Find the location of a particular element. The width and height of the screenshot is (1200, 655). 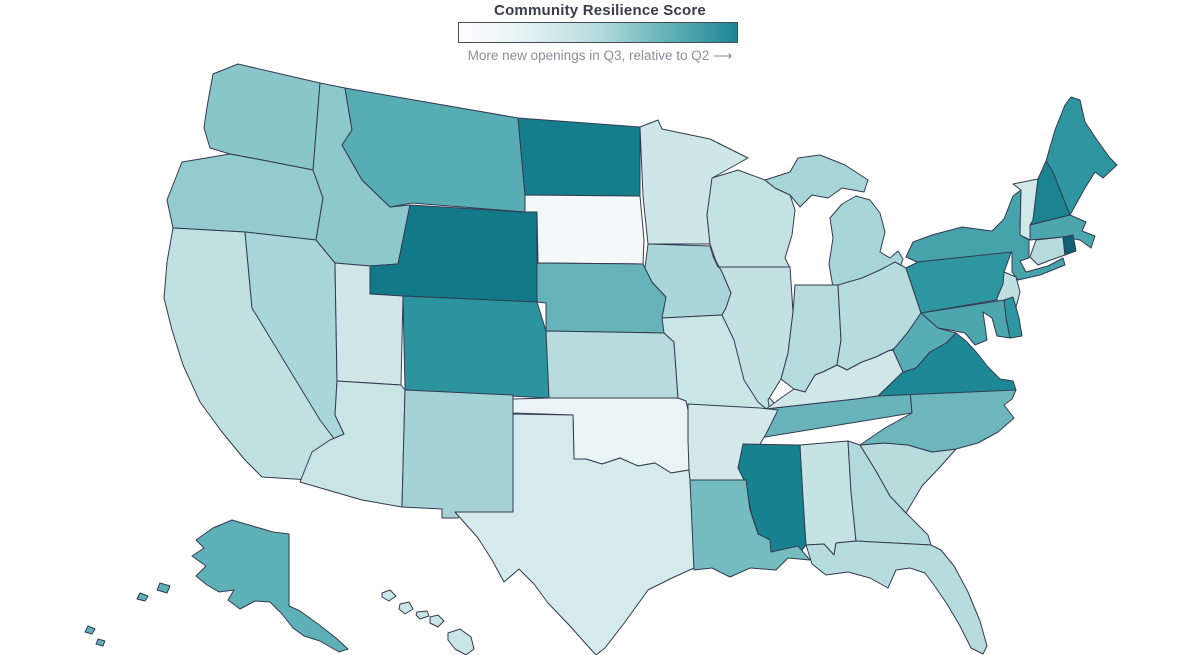

state-ny: New York is located at coordinates (985, 235).